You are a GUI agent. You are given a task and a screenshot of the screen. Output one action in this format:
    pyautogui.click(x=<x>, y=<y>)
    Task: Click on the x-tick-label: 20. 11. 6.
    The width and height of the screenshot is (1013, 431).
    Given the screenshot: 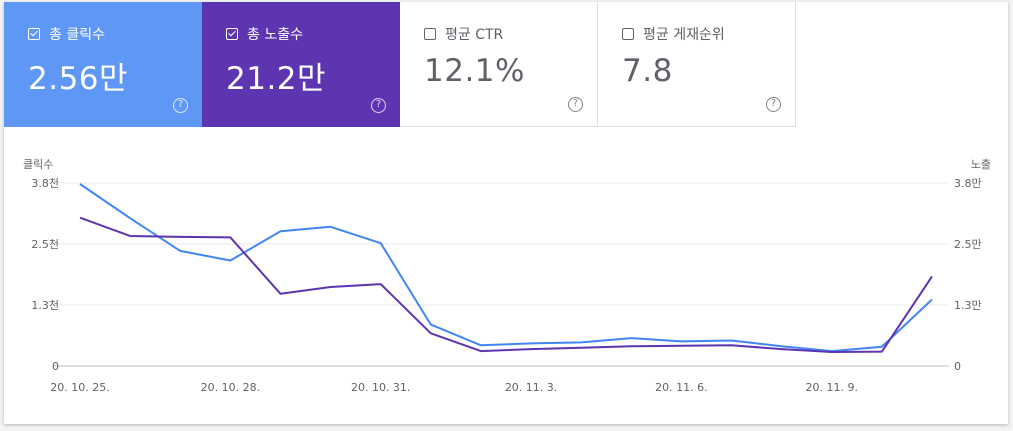 What is the action you would take?
    pyautogui.click(x=681, y=387)
    